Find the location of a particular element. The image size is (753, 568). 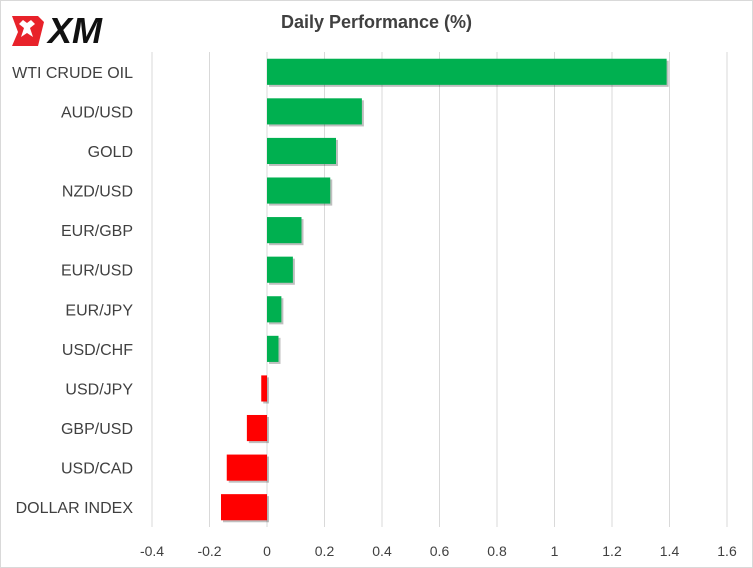

xm-logo: XM is located at coordinates (57, 30).